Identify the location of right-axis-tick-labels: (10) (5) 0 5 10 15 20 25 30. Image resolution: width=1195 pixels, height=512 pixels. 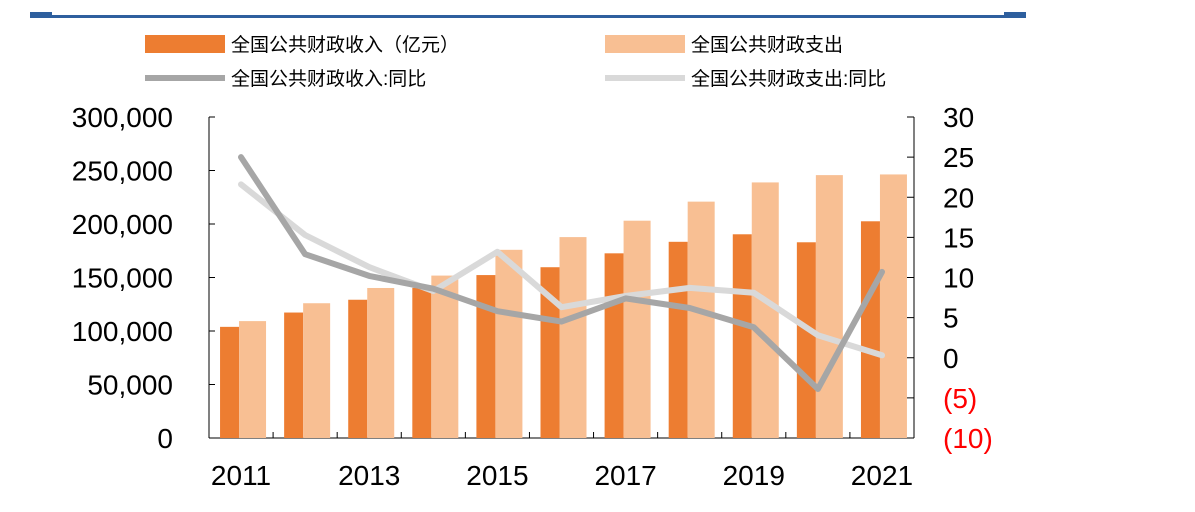
(968, 278).